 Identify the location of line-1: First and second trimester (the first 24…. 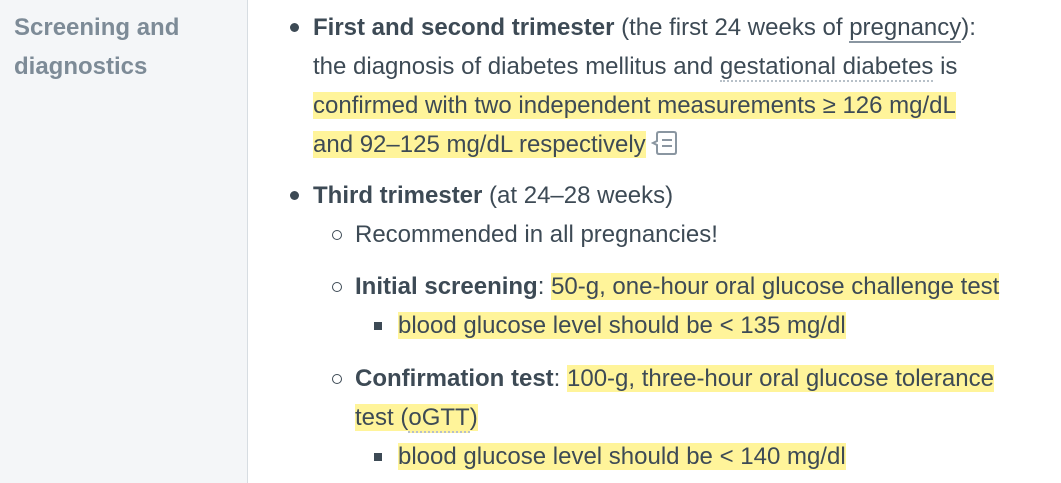
(683, 27).